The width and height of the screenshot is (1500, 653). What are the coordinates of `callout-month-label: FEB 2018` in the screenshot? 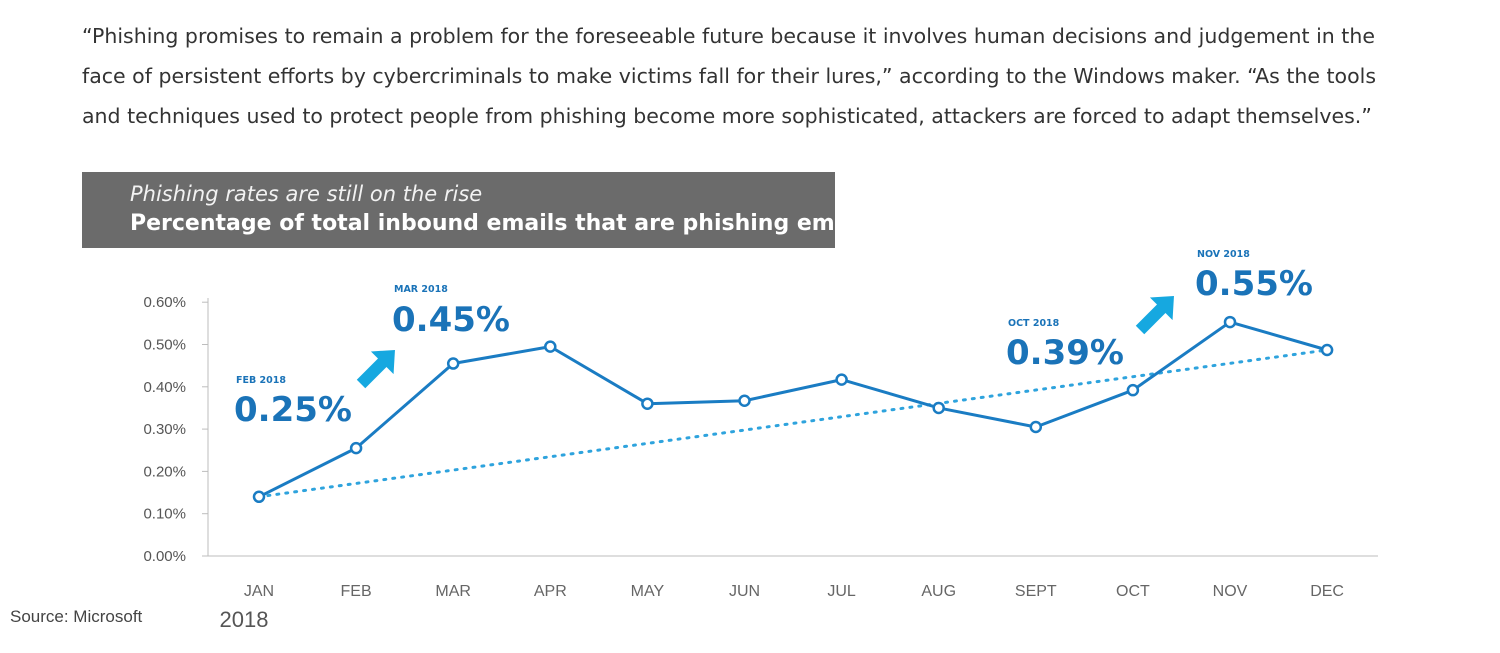 It's located at (261, 380).